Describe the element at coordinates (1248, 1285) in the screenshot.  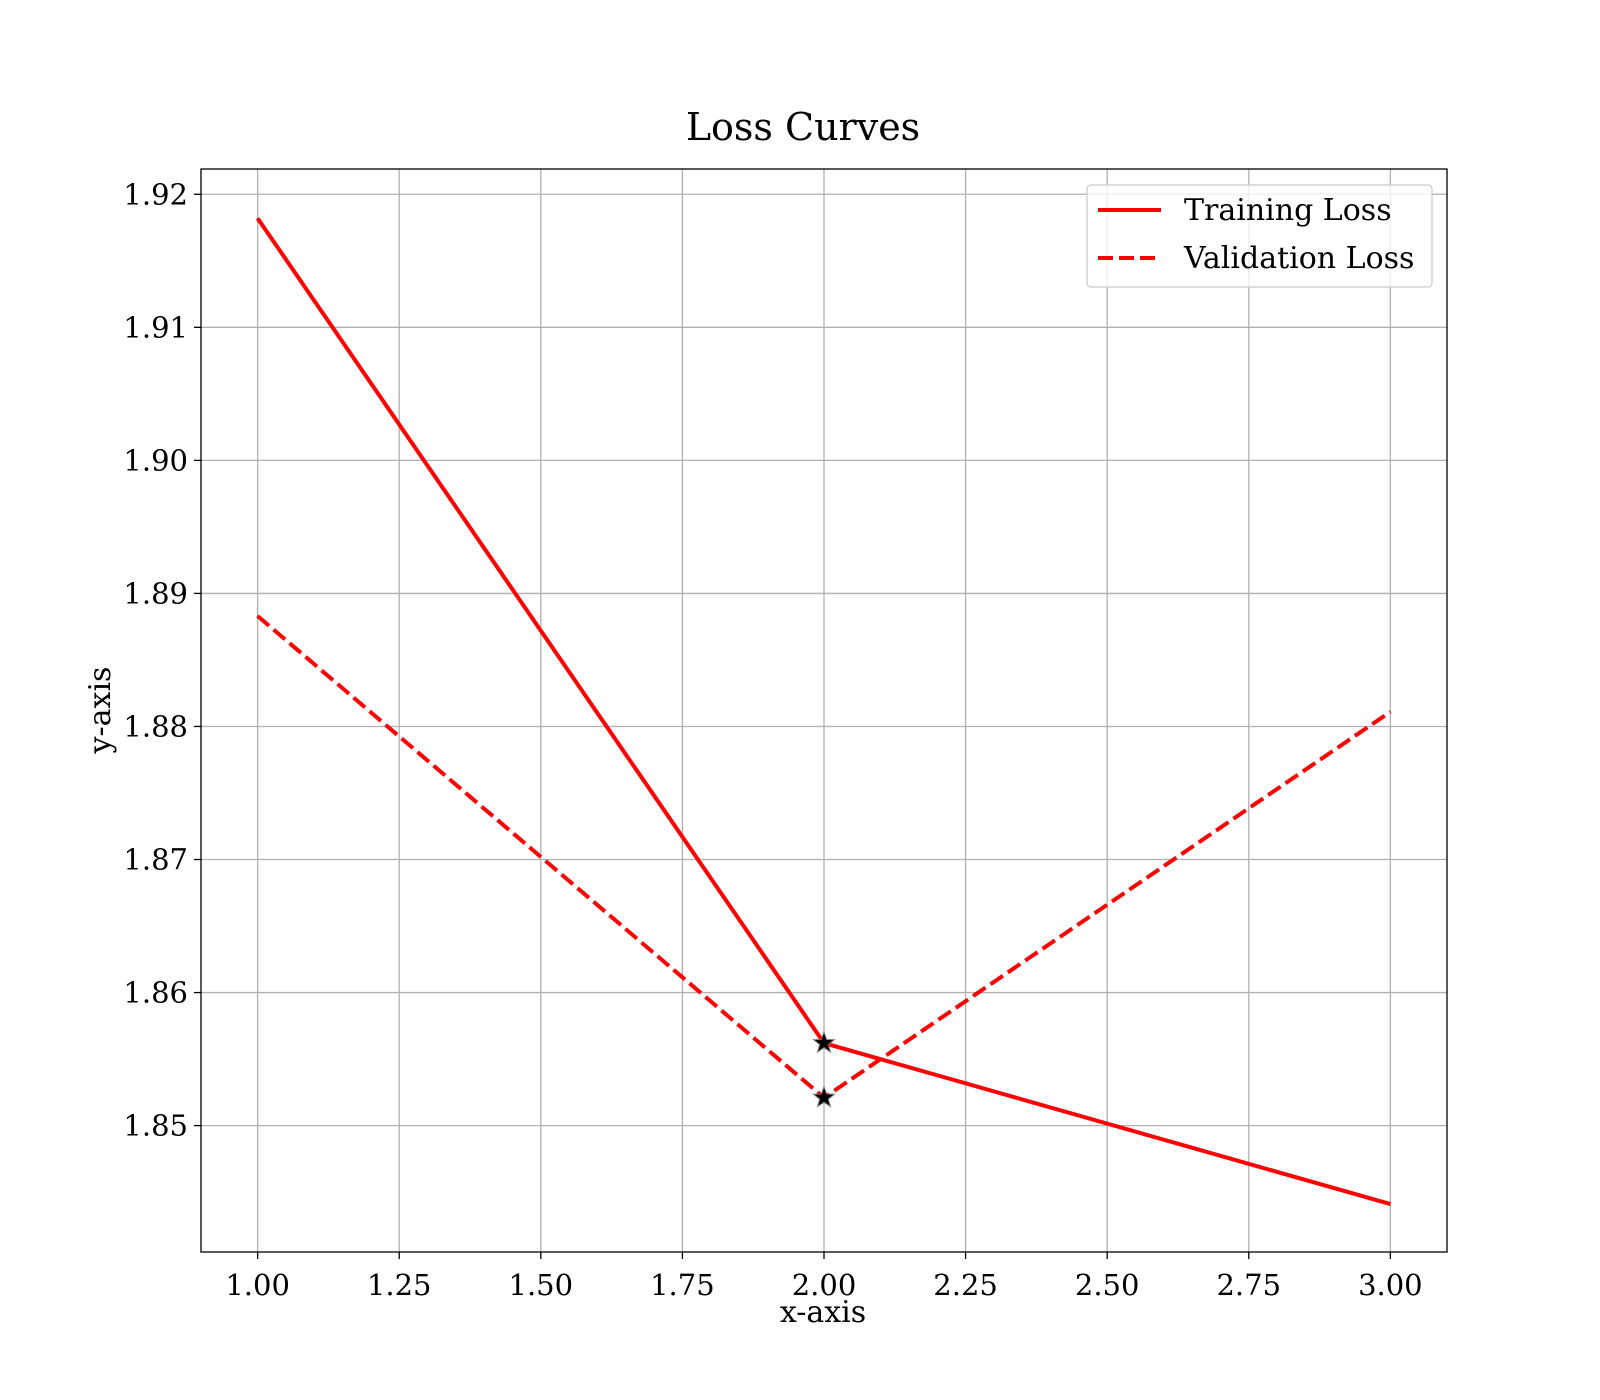
I see `x-tick-label: 2.75` at that location.